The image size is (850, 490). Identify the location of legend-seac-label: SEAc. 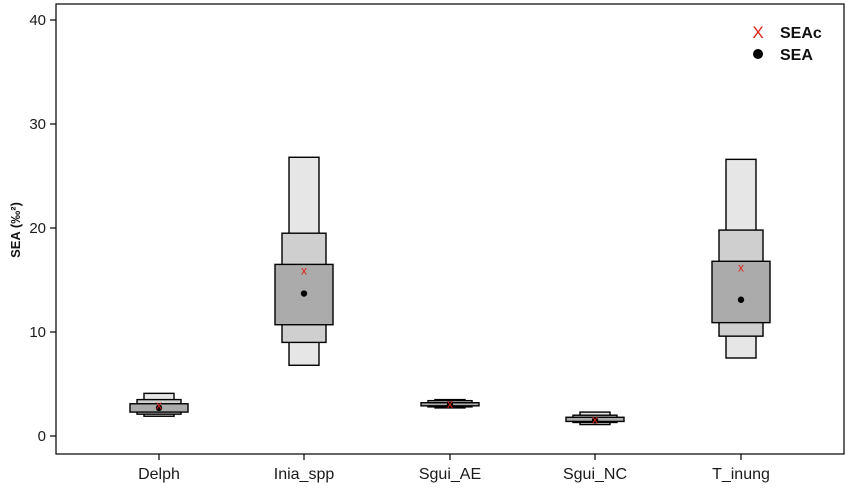
(801, 33).